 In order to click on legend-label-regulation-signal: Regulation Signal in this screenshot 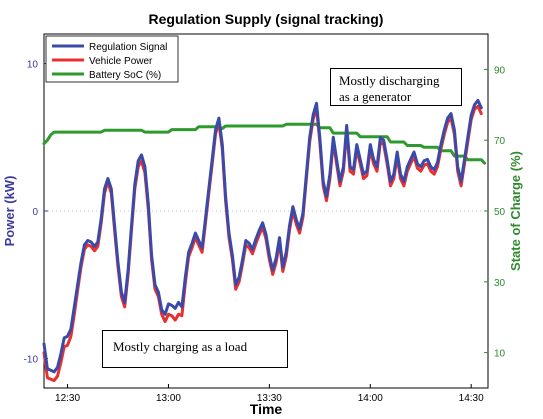, I will do `click(128, 47)`.